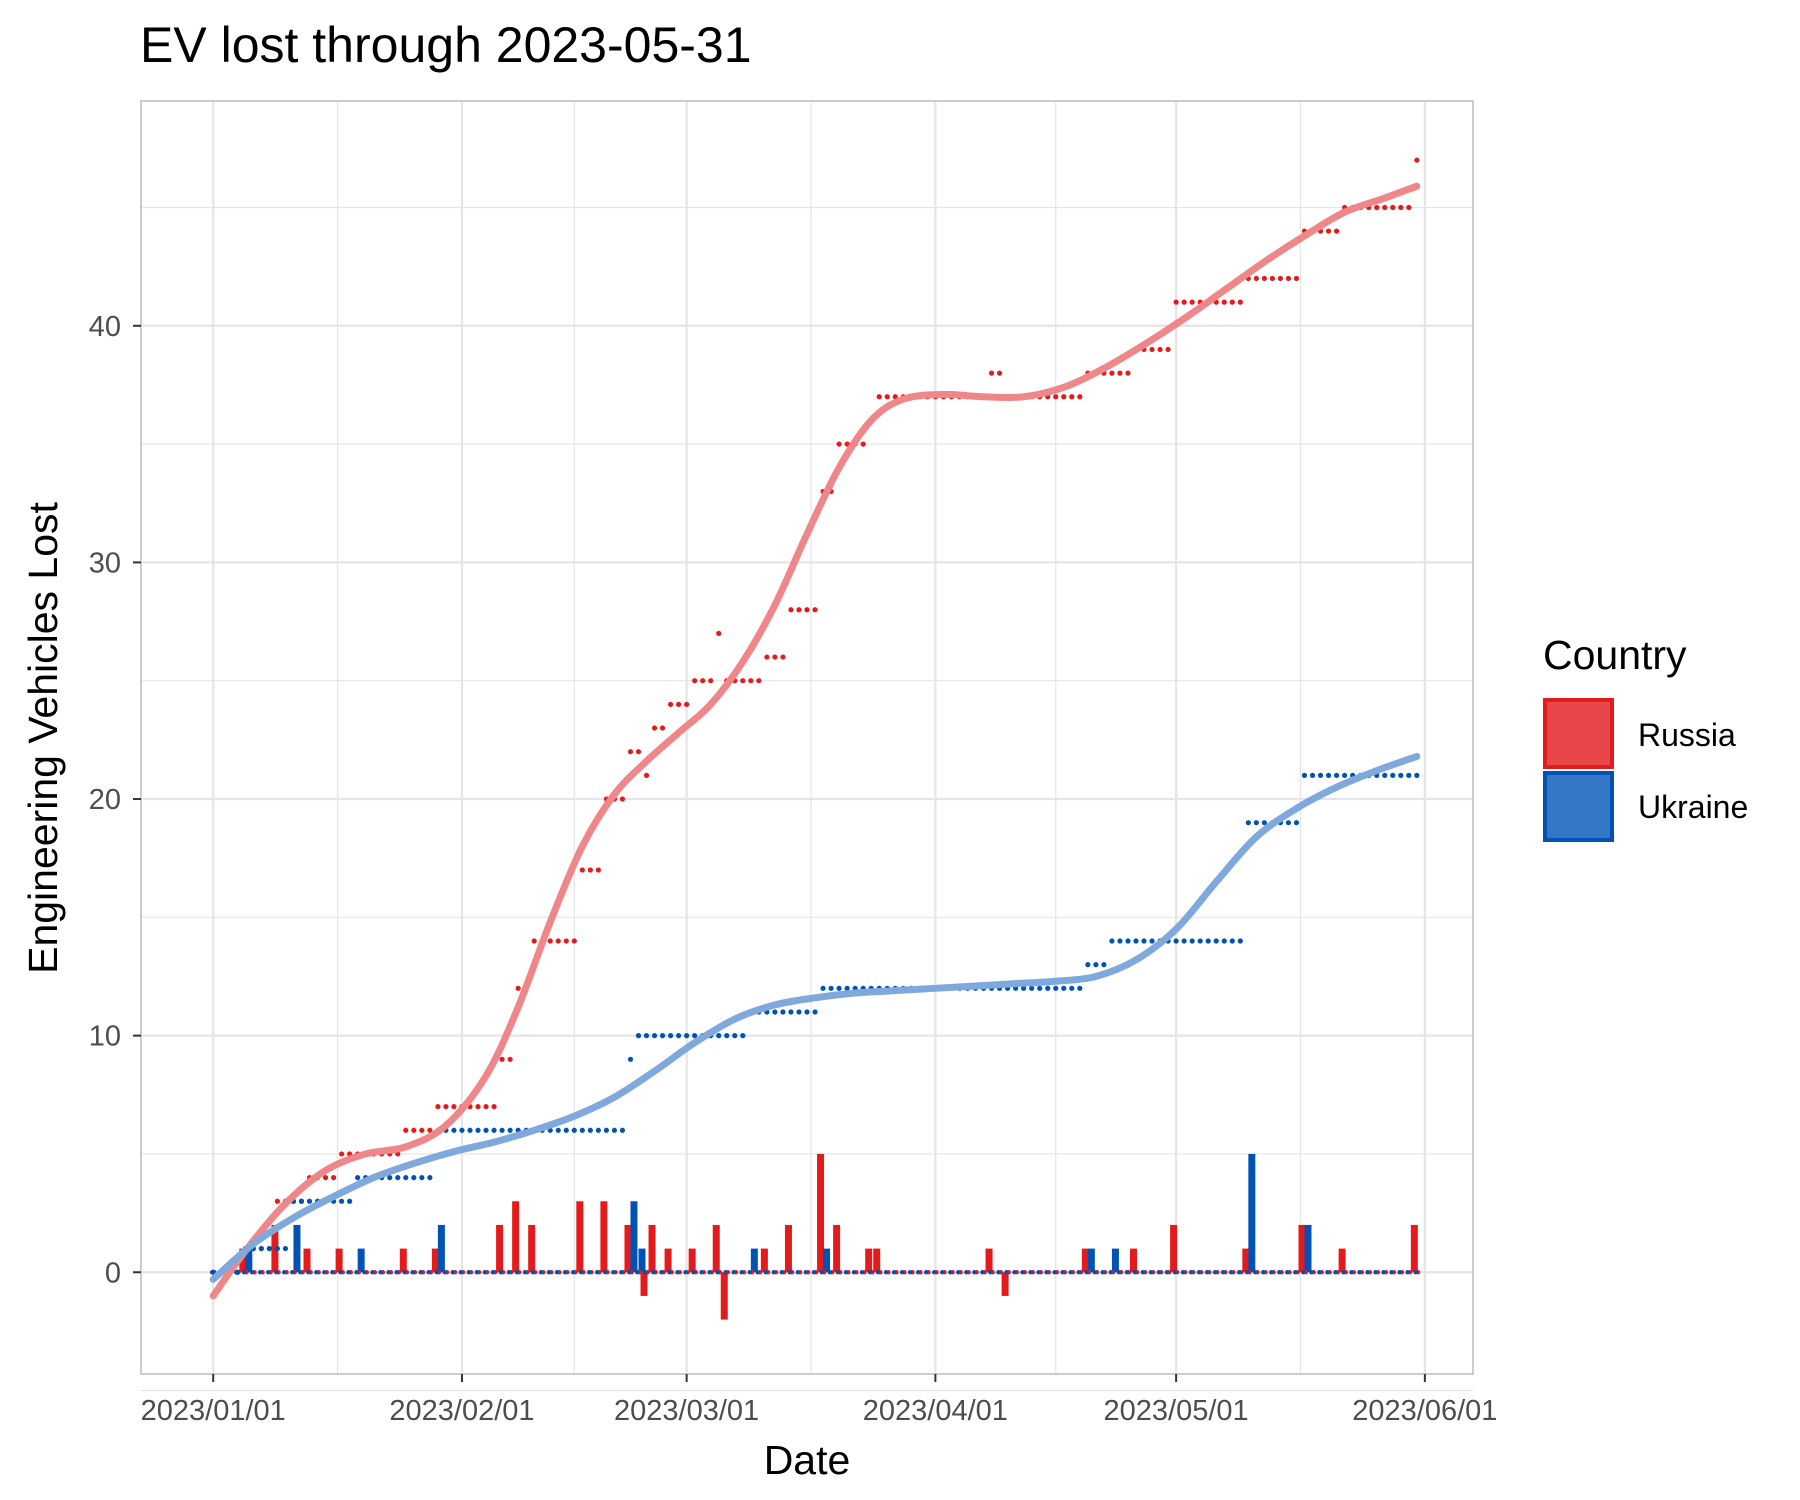  What do you see at coordinates (43, 737) in the screenshot?
I see `y-axis-title: Engineering Vehicles Lost` at bounding box center [43, 737].